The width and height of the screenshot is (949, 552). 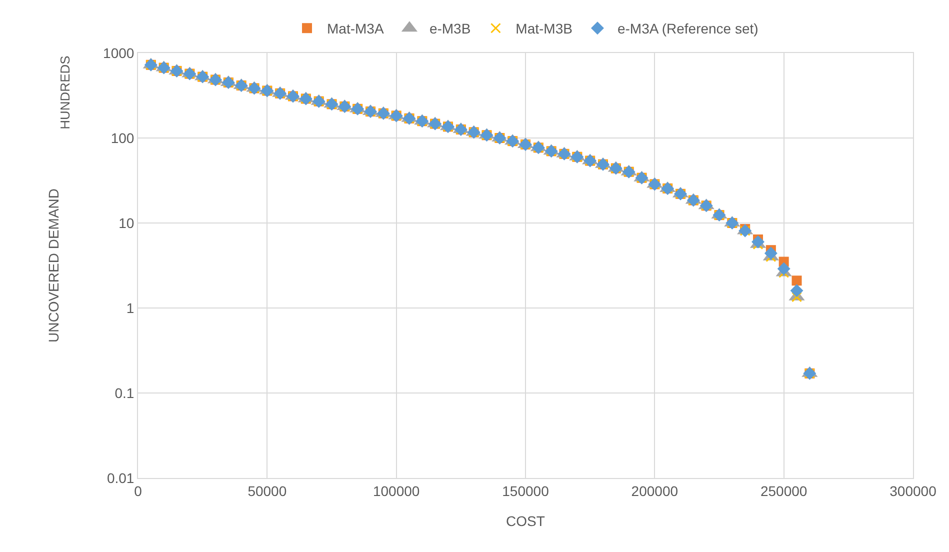 What do you see at coordinates (544, 28) in the screenshot?
I see `legend-label: Mat-M3B` at bounding box center [544, 28].